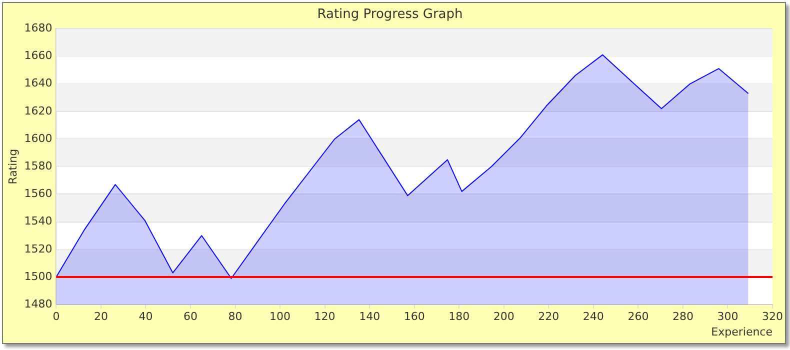 The height and width of the screenshot is (350, 790). I want to click on y-tick-label: 1660, so click(38, 55).